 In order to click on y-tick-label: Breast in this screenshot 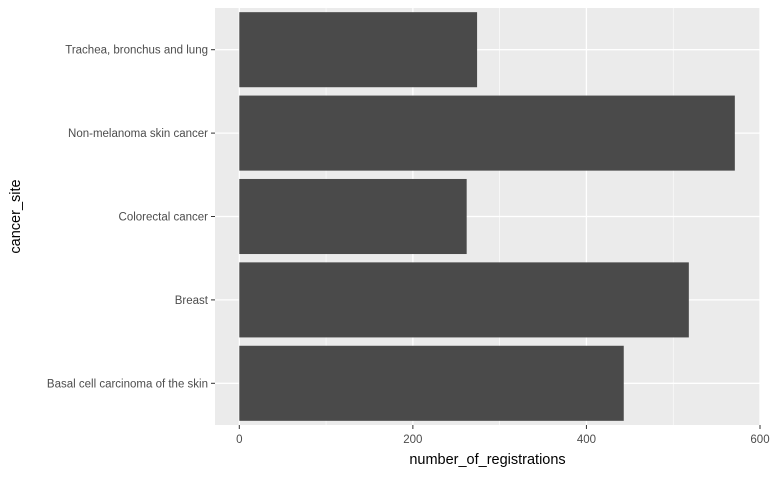, I will do `click(192, 301)`.